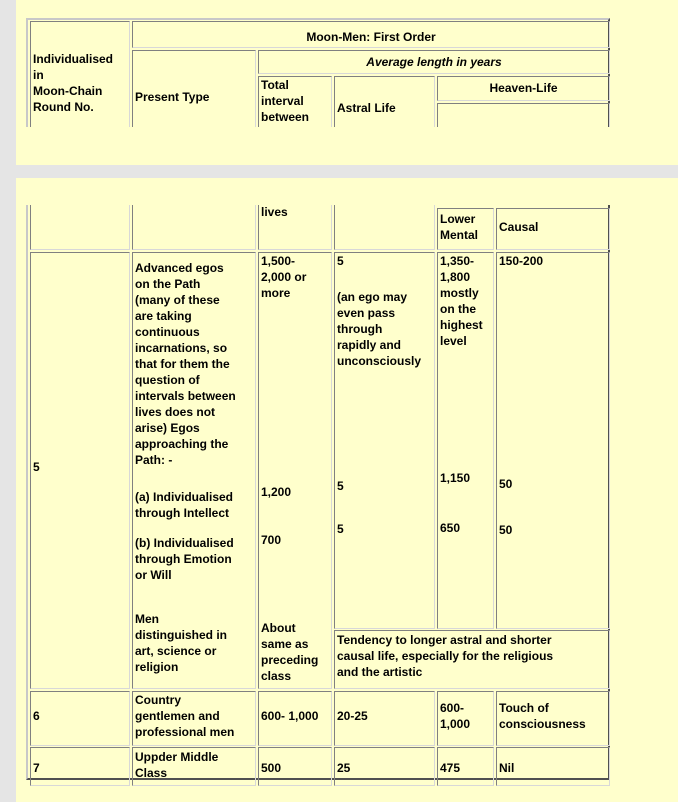 This screenshot has height=802, width=678. I want to click on row-6-total: 600- 1,000, so click(290, 716).